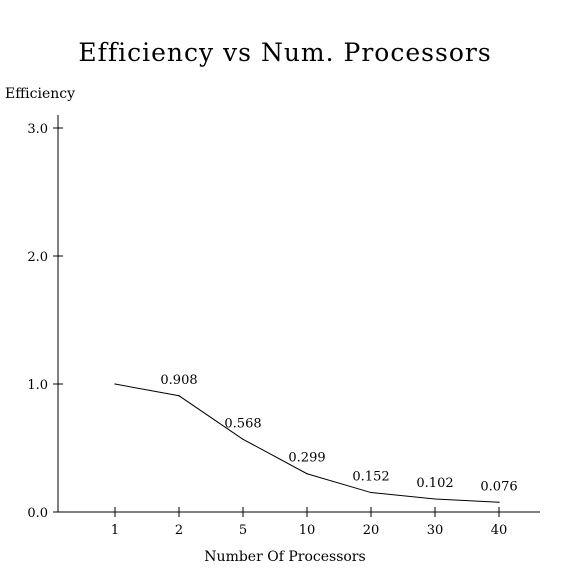 Image resolution: width=570 pixels, height=570 pixels. Describe the element at coordinates (37, 513) in the screenshot. I see `y-tick-label: 0.0` at that location.